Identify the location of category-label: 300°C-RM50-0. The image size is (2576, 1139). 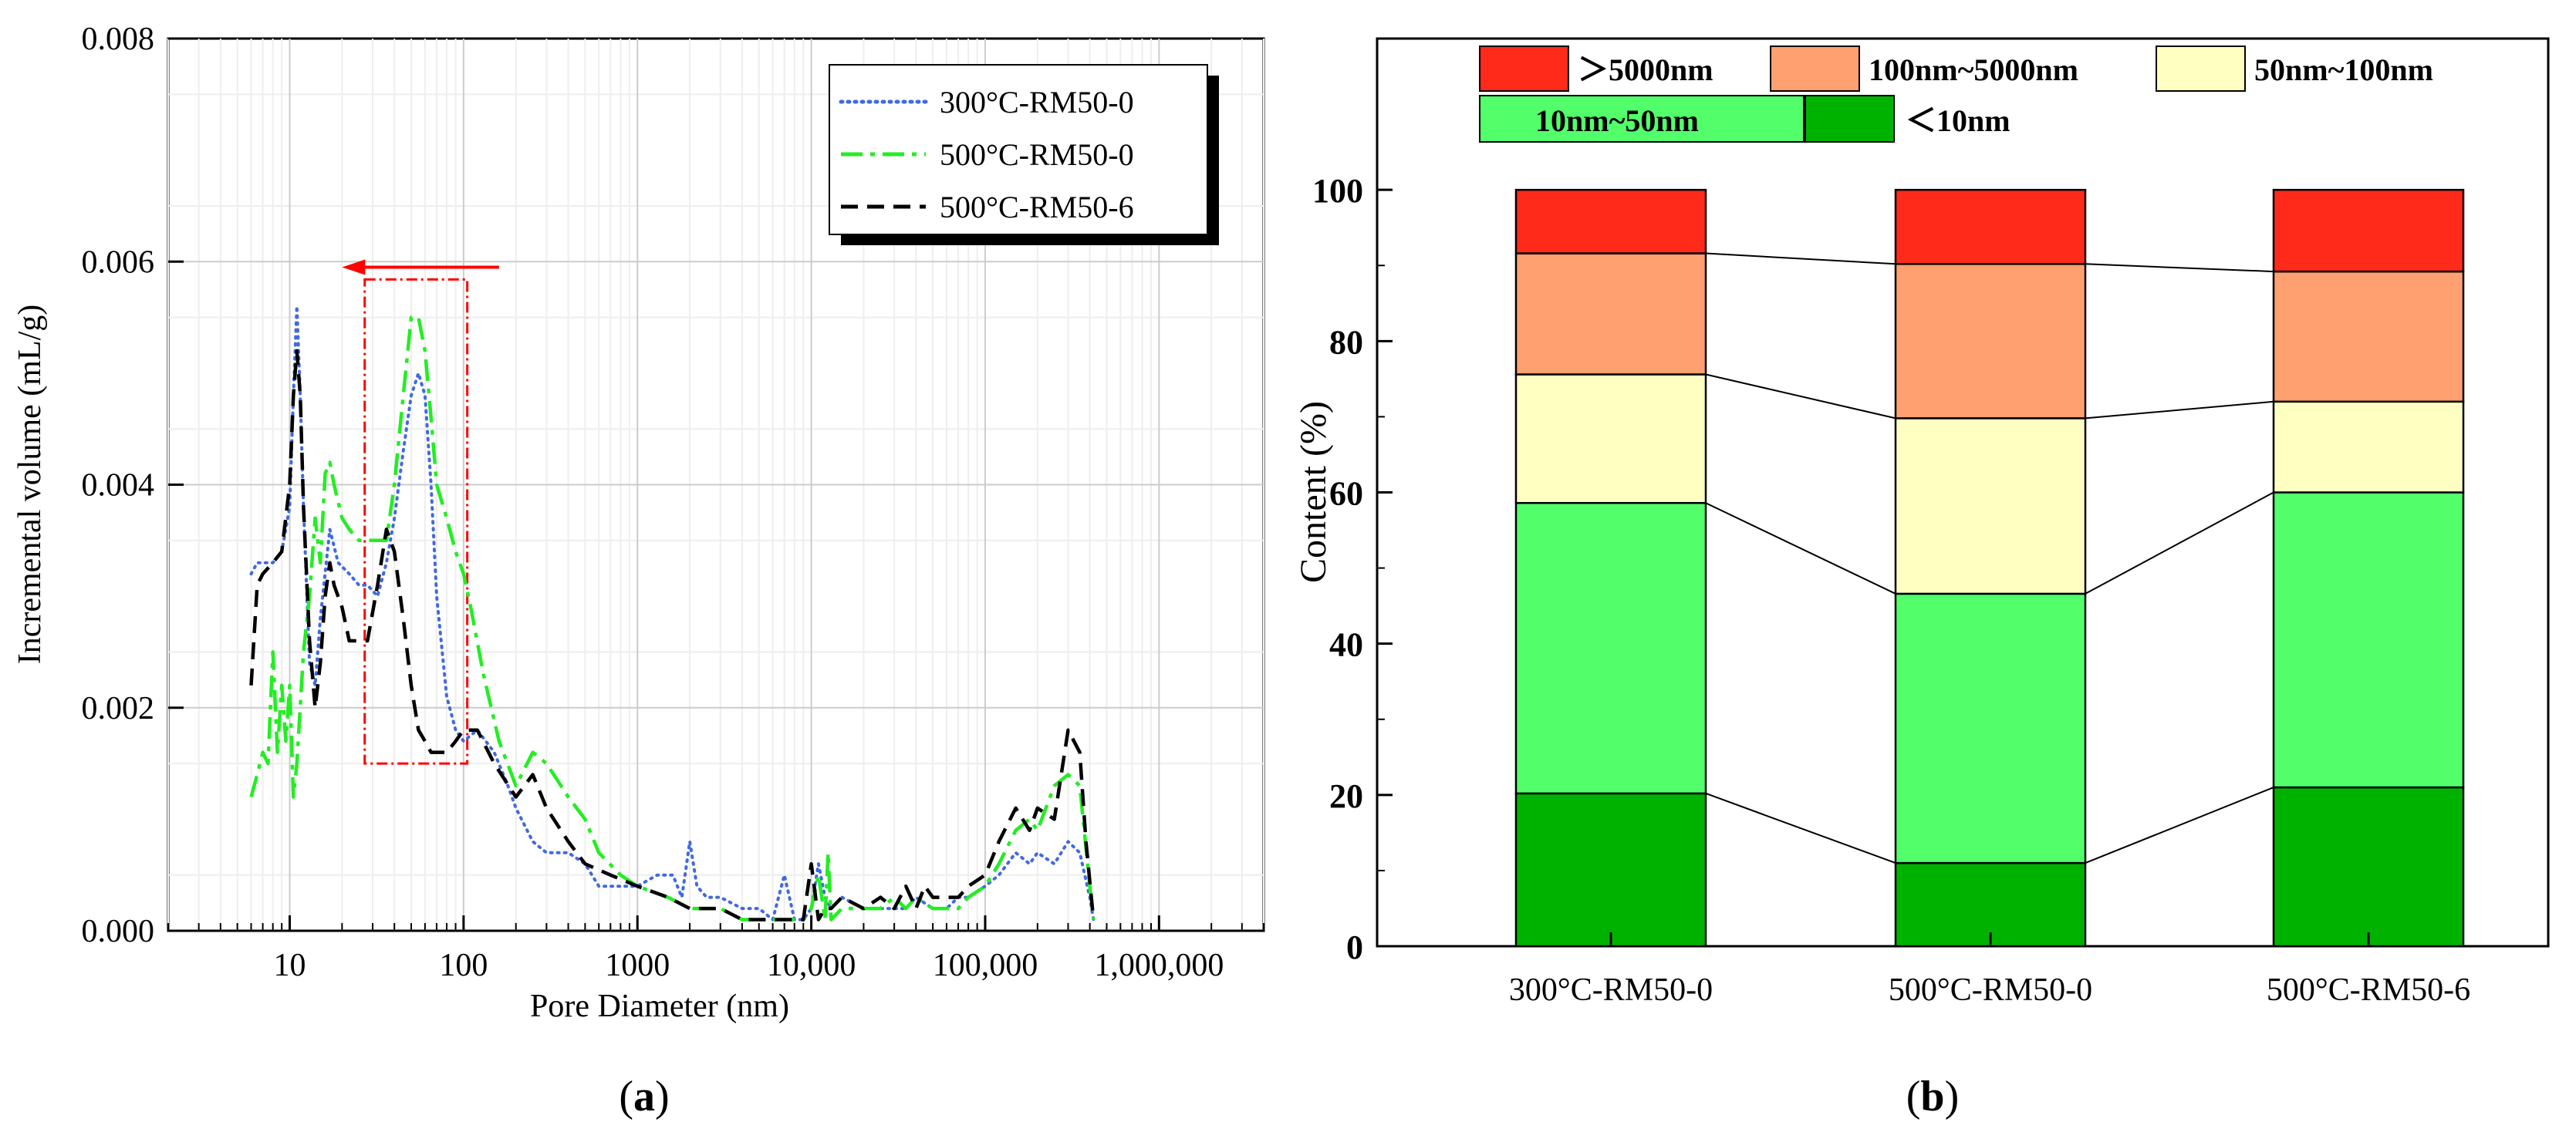
(1611, 990).